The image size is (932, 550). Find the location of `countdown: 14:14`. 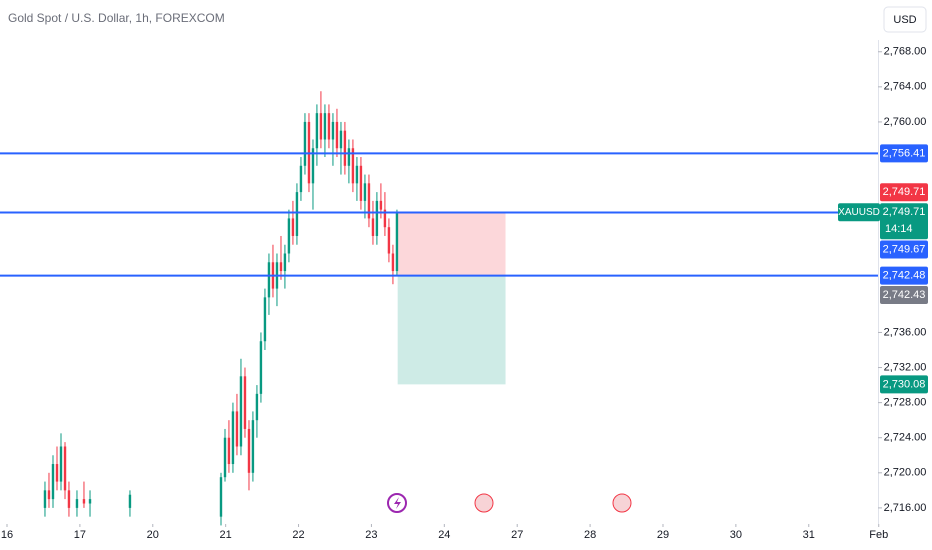

countdown: 14:14 is located at coordinates (899, 229).